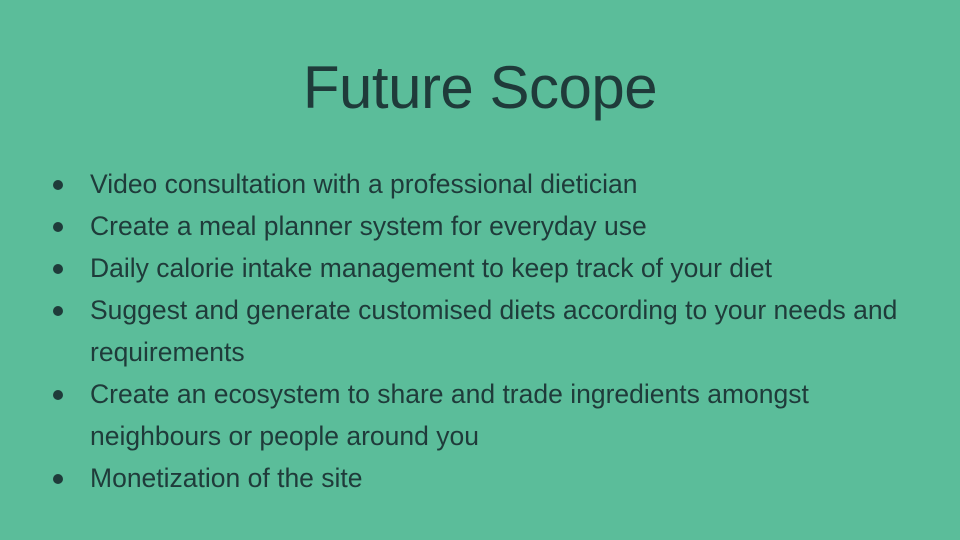 This screenshot has width=960, height=540. Describe the element at coordinates (490, 478) in the screenshot. I see `bullet-item: Monetization of the site` at that location.